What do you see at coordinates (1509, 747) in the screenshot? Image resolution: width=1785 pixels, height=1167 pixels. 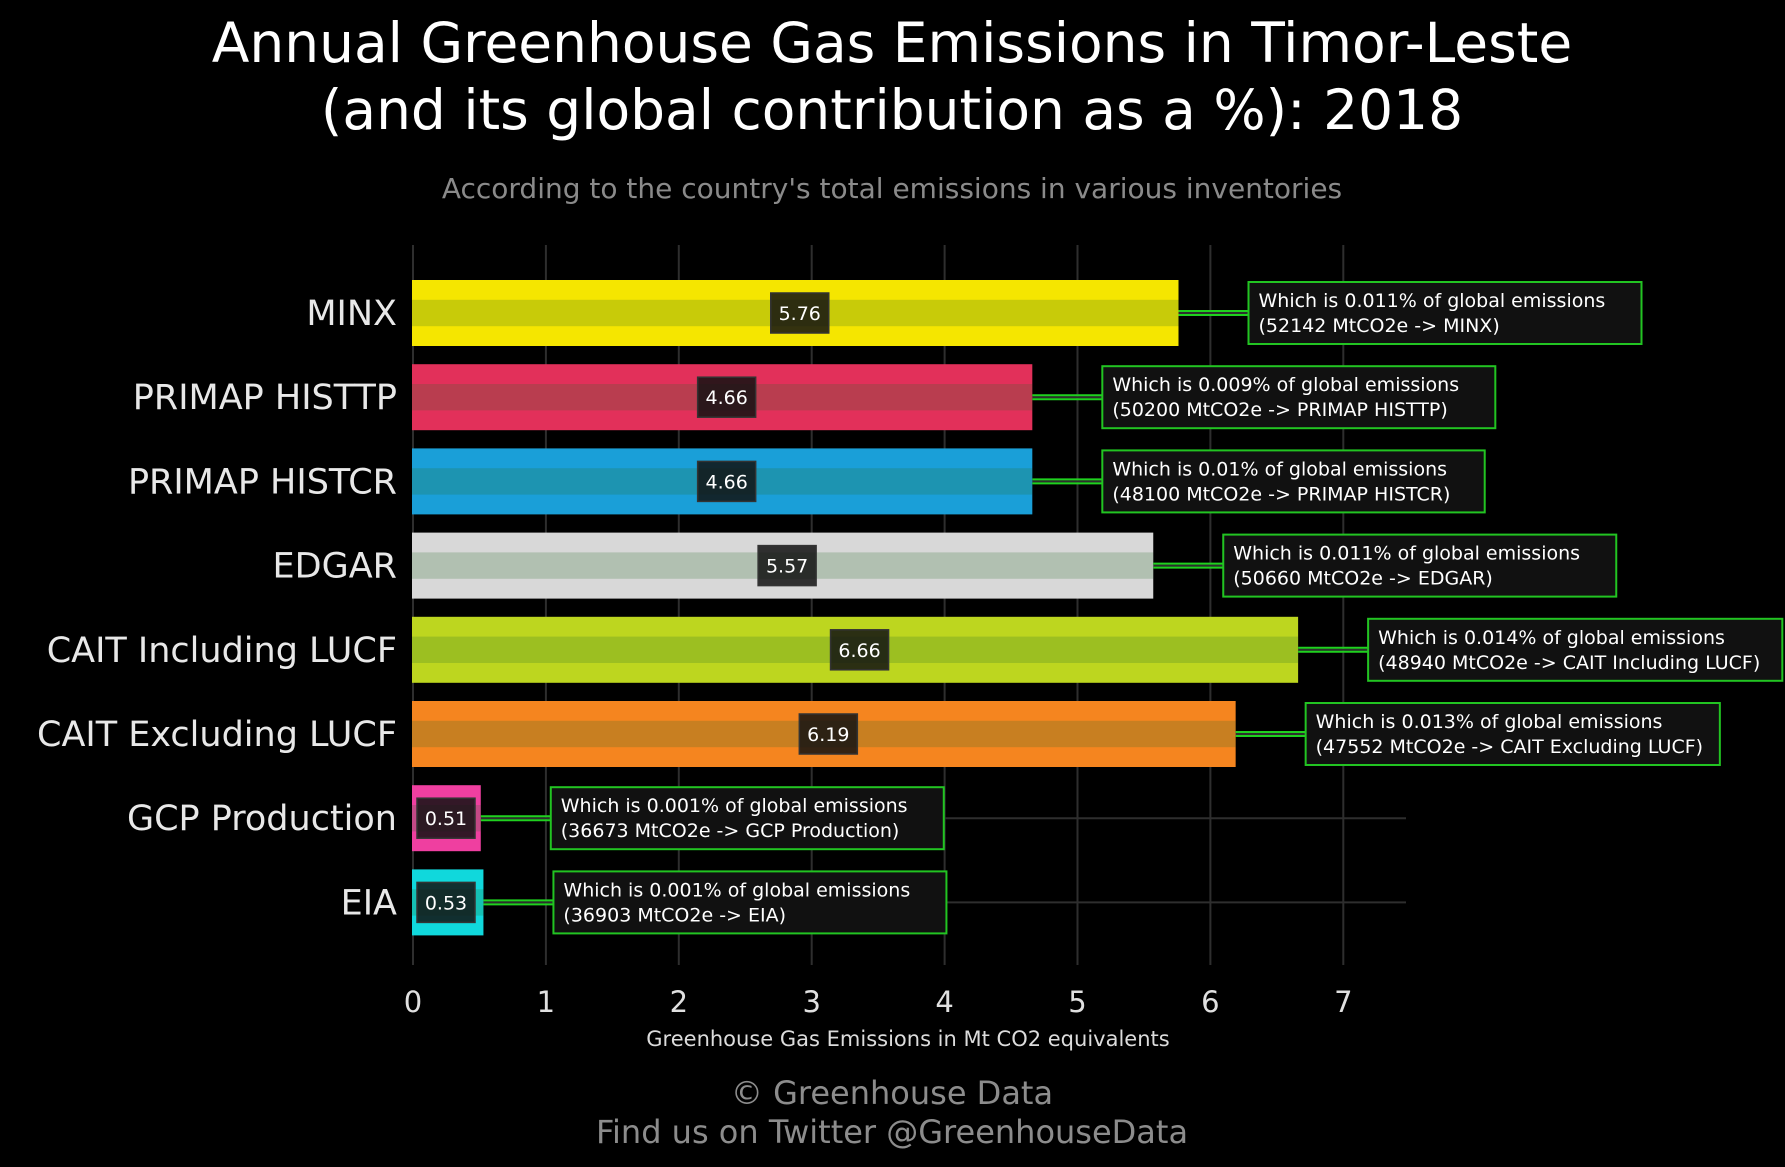 I see `annotation-source: (47552 MtCO2e -> CAIT Excluding LUCF)` at bounding box center [1509, 747].